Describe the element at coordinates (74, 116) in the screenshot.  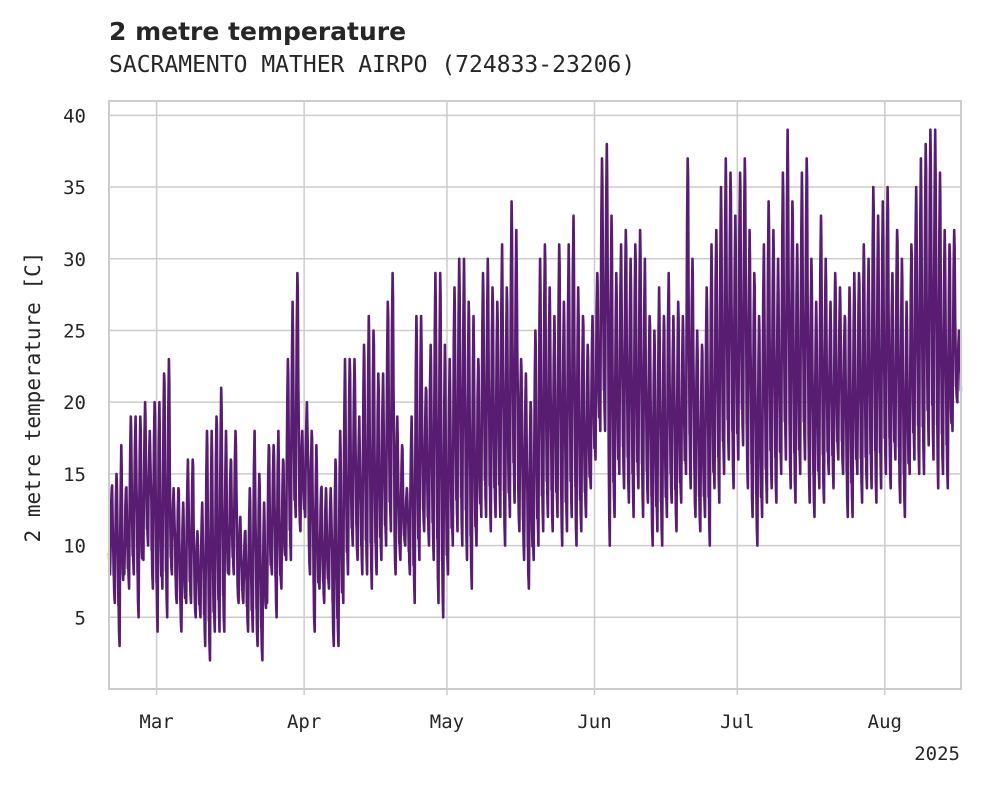
I see `y-tick-label: 40` at that location.